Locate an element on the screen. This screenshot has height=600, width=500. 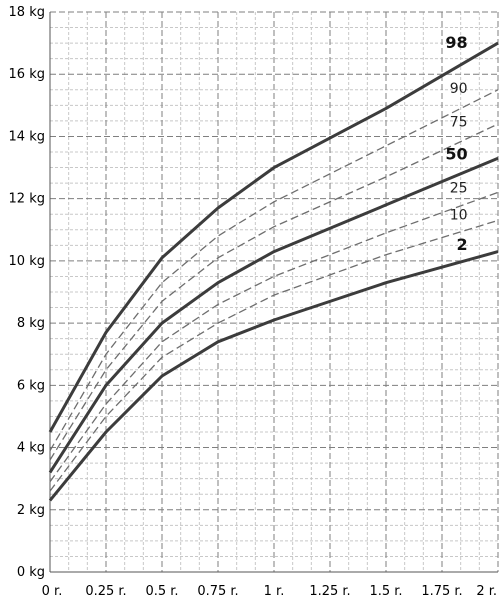
x-tick-label: 0 r. is located at coordinates (52, 591).